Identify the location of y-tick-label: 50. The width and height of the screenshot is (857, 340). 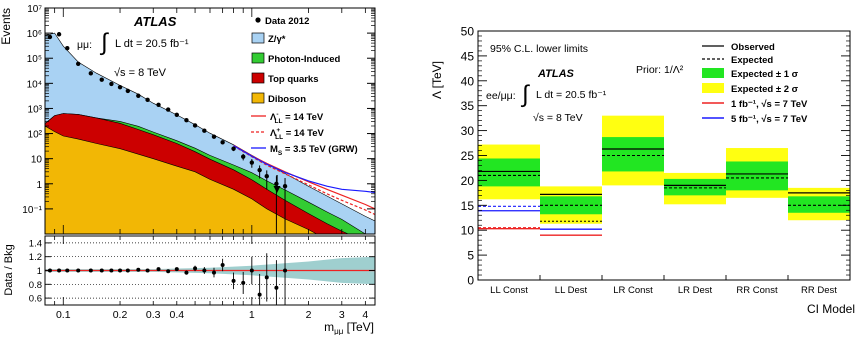
(468, 32).